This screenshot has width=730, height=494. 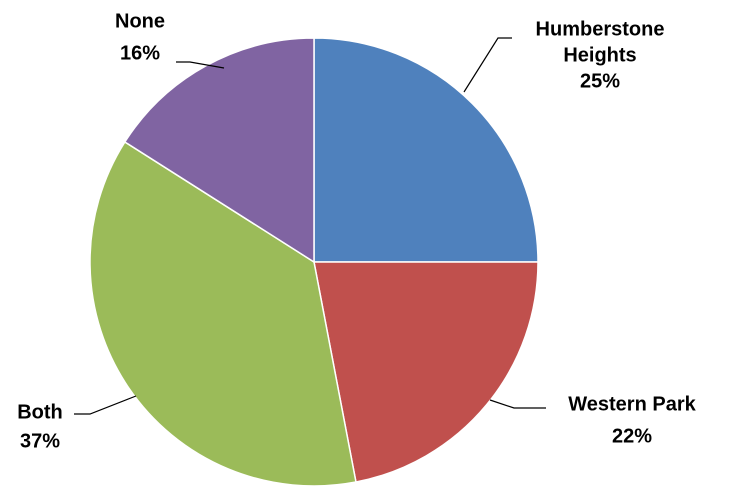 I want to click on leader-line-humberstone-heights, so click(x=487, y=65).